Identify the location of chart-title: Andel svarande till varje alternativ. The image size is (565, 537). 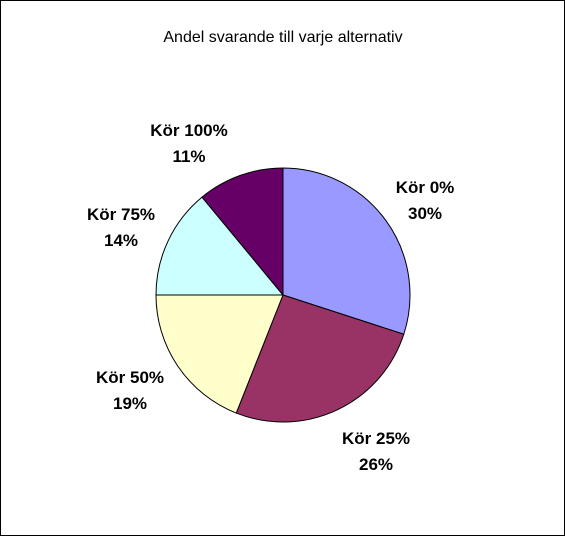
(282, 37).